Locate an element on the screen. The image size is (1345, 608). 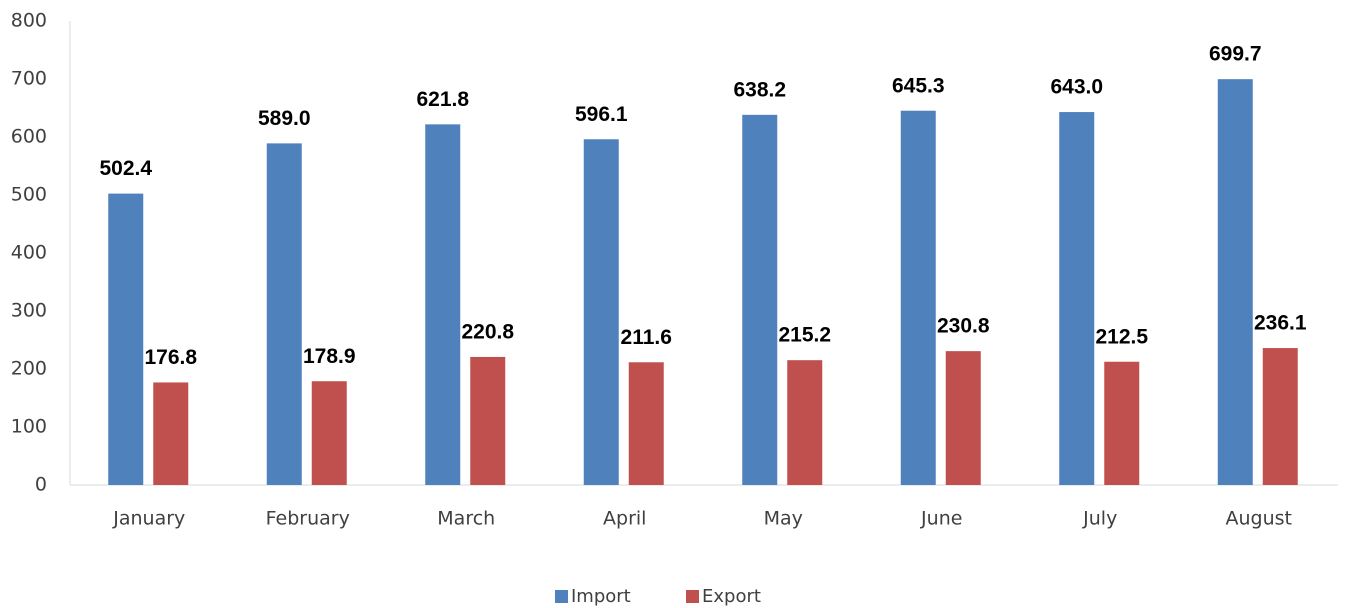
y-tick-label: 600 is located at coordinates (29, 137).